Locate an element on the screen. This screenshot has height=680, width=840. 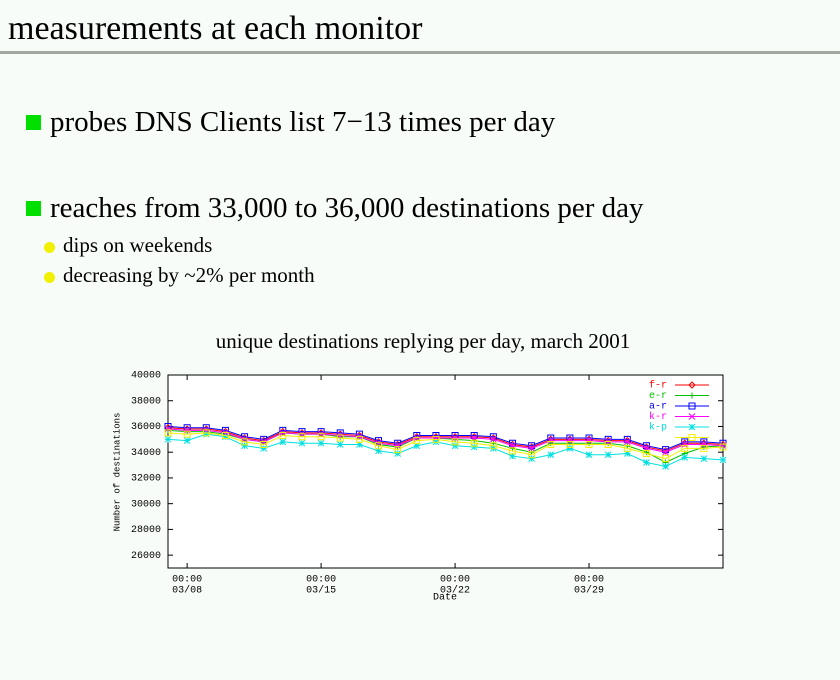
y-tick-label: 28000 is located at coordinates (146, 530).